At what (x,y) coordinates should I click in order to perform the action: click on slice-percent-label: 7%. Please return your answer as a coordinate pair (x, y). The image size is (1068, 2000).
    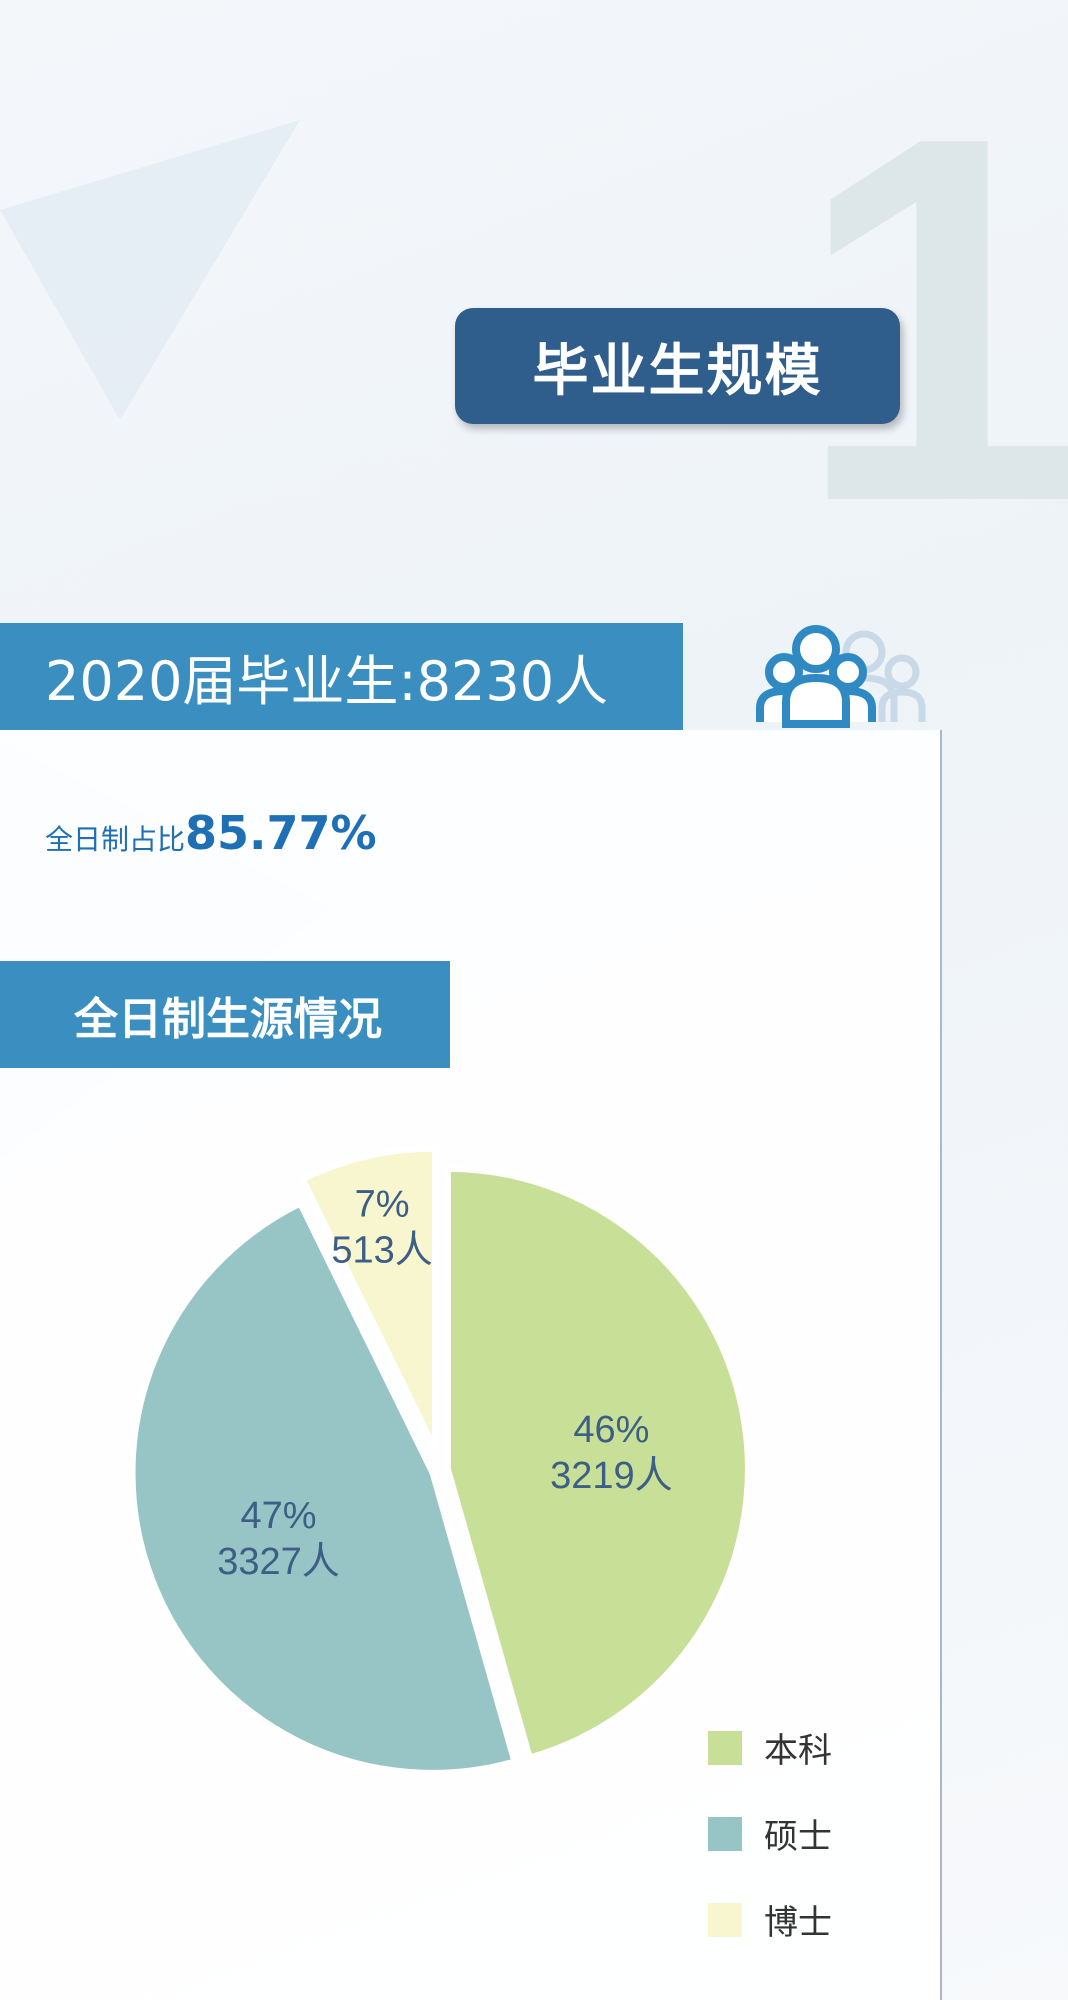
    Looking at the image, I should click on (382, 1205).